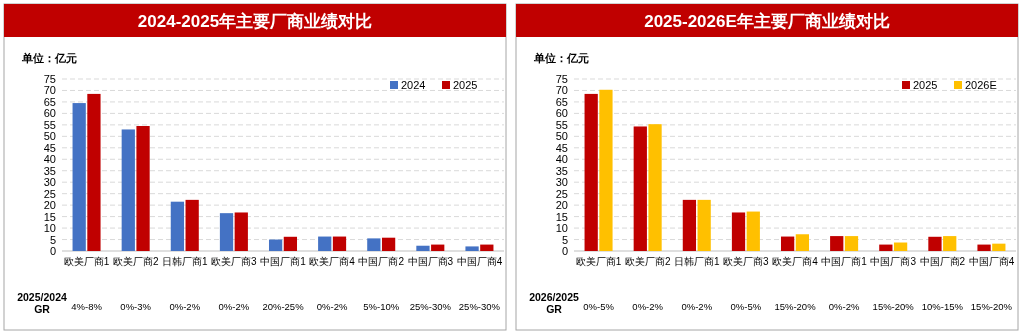  Describe the element at coordinates (49, 90) in the screenshot. I see `y-tick-label: 70` at that location.